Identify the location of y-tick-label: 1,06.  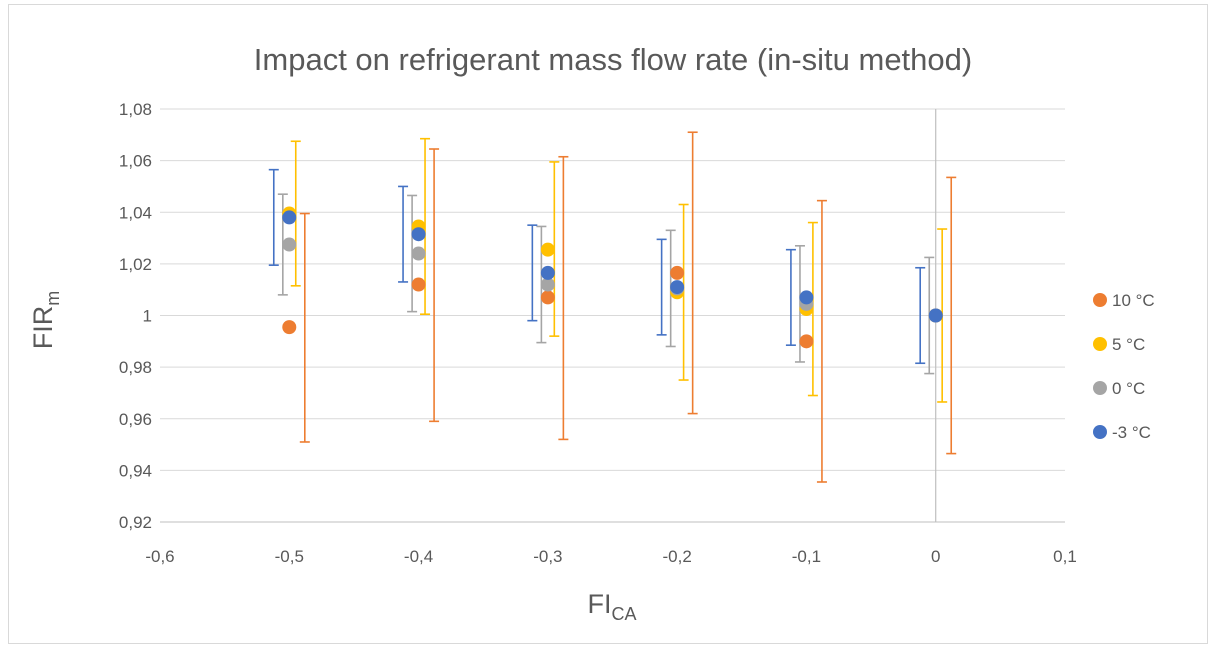
(135, 161).